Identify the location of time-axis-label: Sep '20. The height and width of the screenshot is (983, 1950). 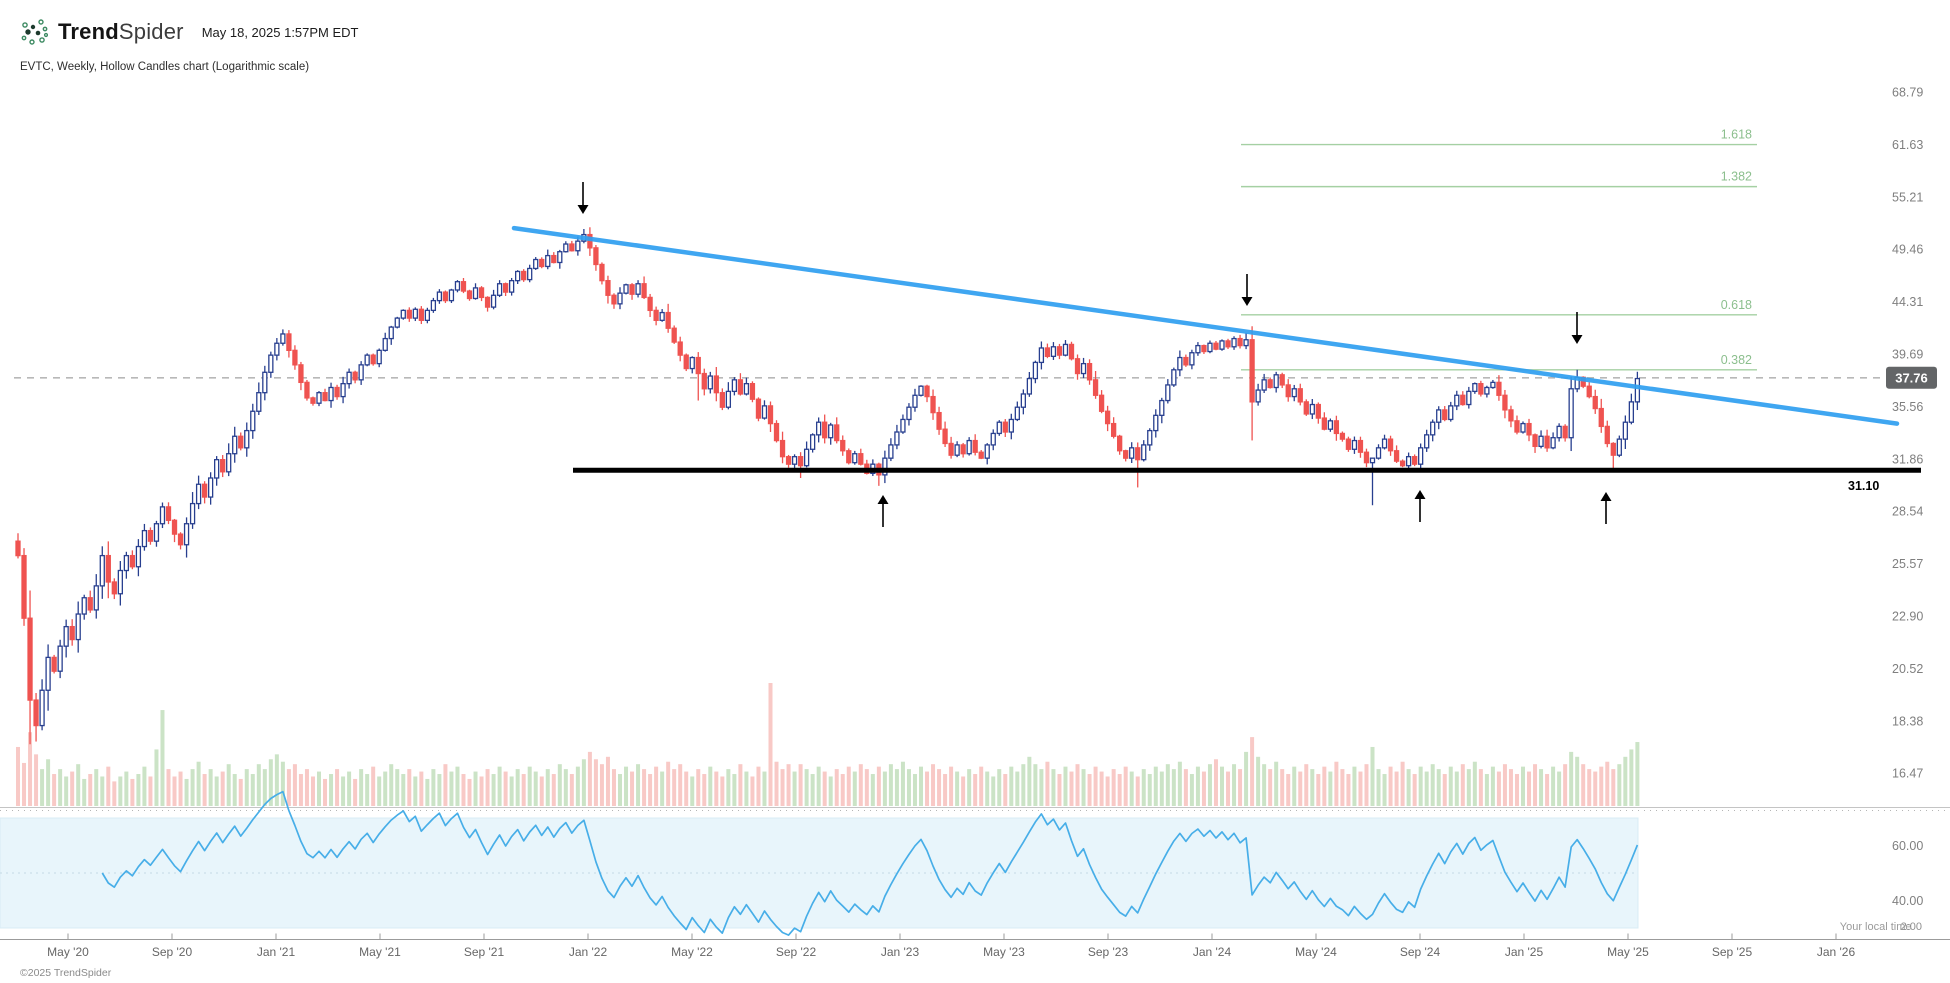
(172, 952).